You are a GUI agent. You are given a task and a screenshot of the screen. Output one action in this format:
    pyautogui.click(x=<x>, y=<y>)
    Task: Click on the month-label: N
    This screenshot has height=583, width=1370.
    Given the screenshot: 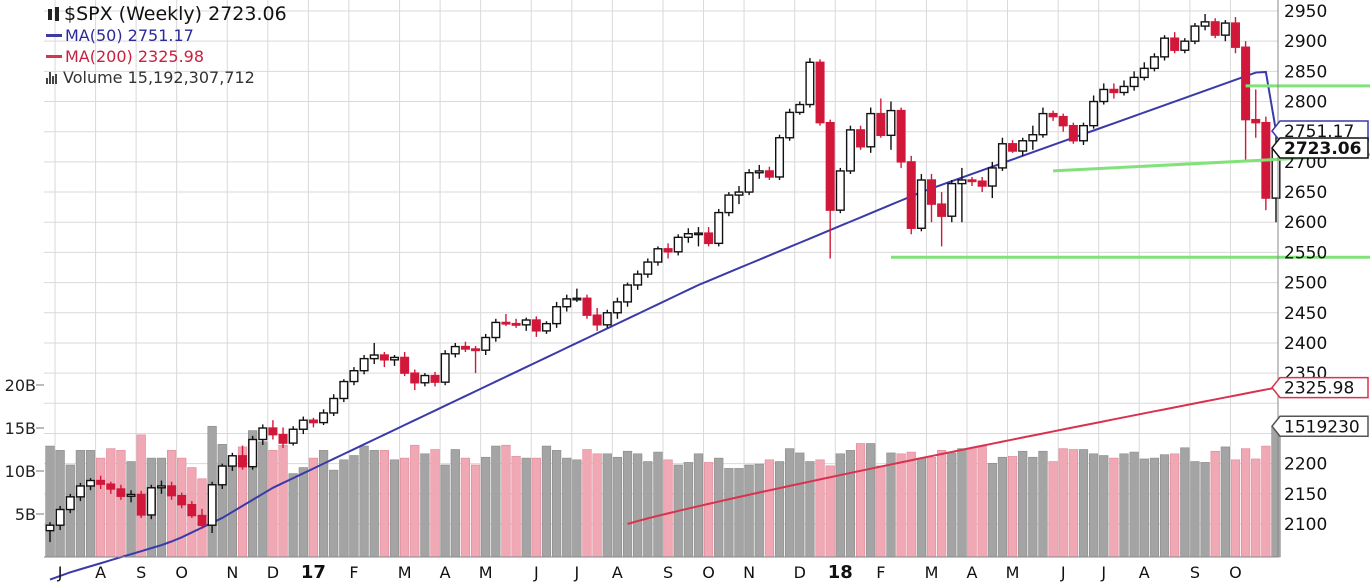 What is the action you would take?
    pyautogui.click(x=232, y=572)
    